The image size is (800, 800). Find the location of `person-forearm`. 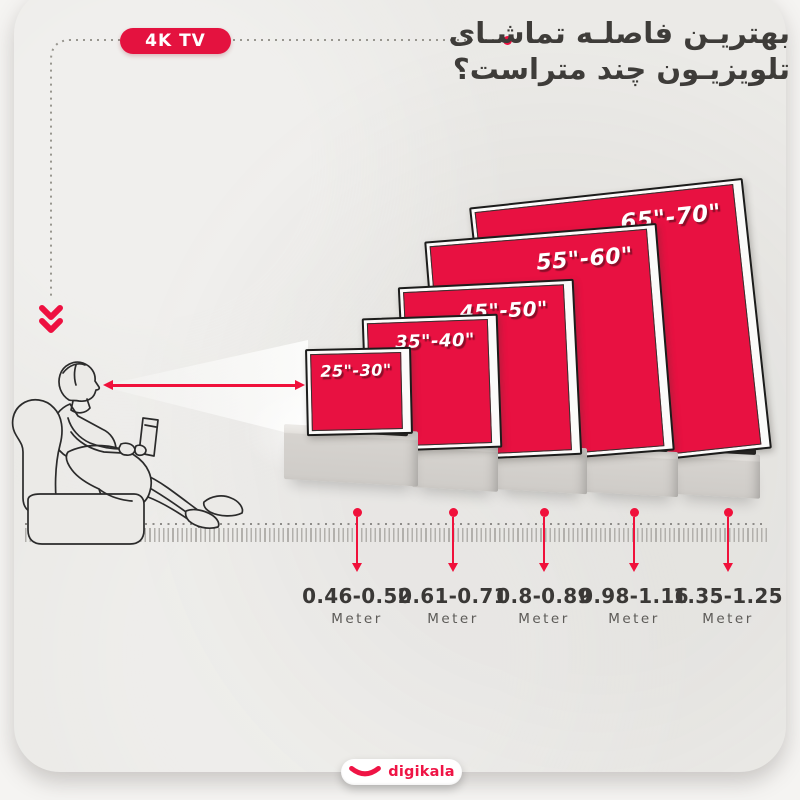

person-forearm is located at coordinates (96, 442).